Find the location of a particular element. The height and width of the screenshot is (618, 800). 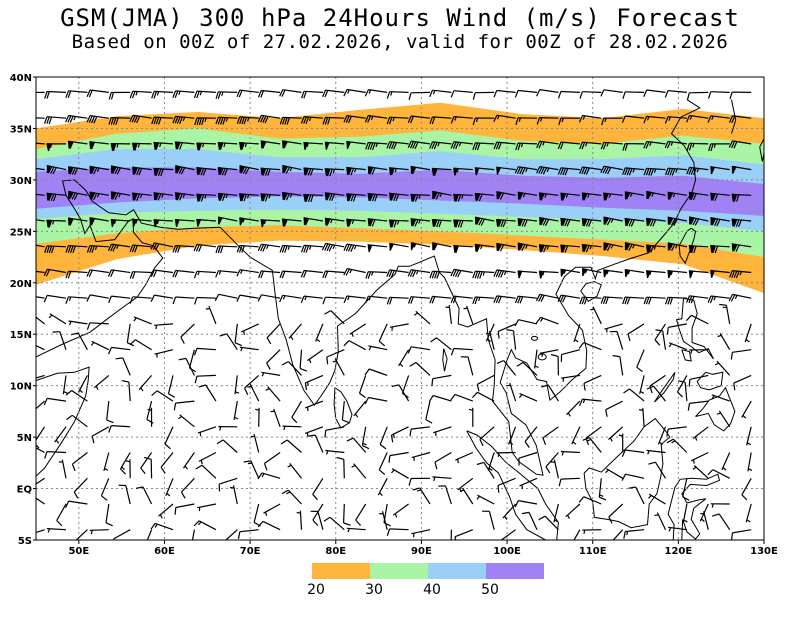

lon-tick-label: 120E is located at coordinates (678, 551).